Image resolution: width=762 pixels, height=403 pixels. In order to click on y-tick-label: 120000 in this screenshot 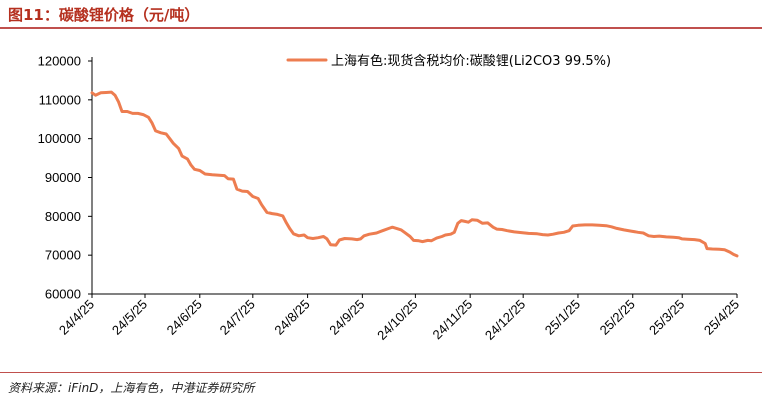, I will do `click(59, 61)`.